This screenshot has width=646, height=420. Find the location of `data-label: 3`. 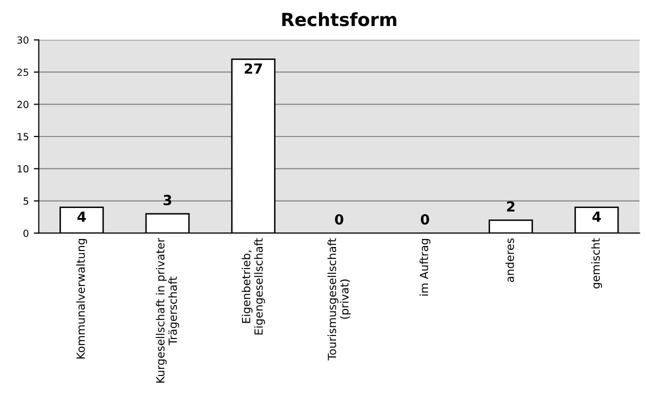

data-label: 3 is located at coordinates (168, 200).